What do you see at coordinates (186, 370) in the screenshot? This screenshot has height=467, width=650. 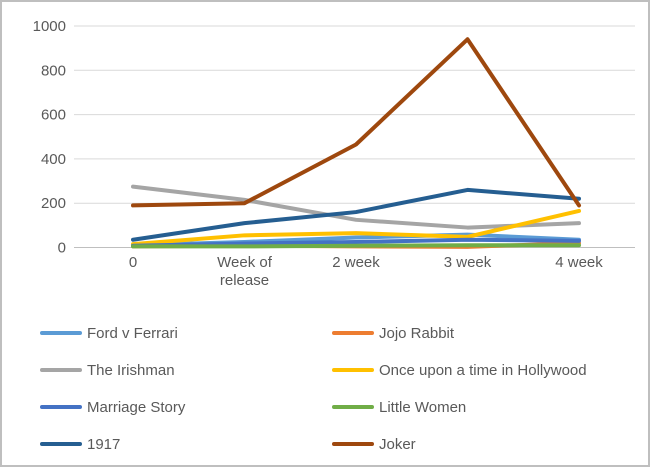 I see `legend-item-the-irishman: The Irishman` at bounding box center [186, 370].